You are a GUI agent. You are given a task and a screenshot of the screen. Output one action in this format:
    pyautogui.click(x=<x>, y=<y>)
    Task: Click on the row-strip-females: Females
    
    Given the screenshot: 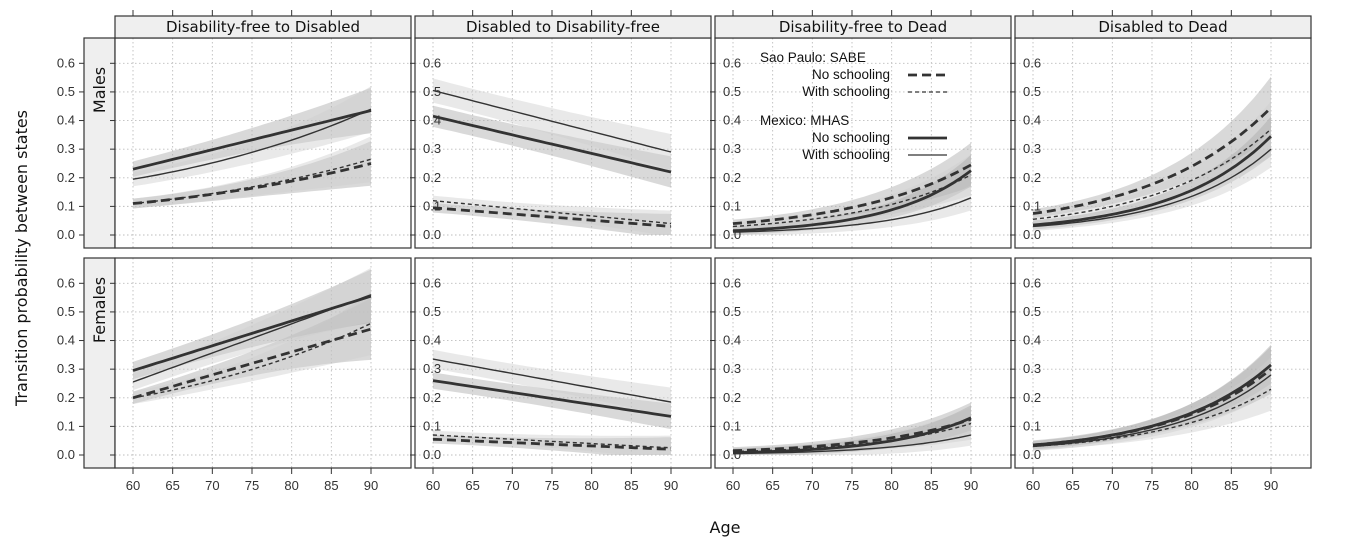 What is the action you would take?
    pyautogui.click(x=99, y=363)
    